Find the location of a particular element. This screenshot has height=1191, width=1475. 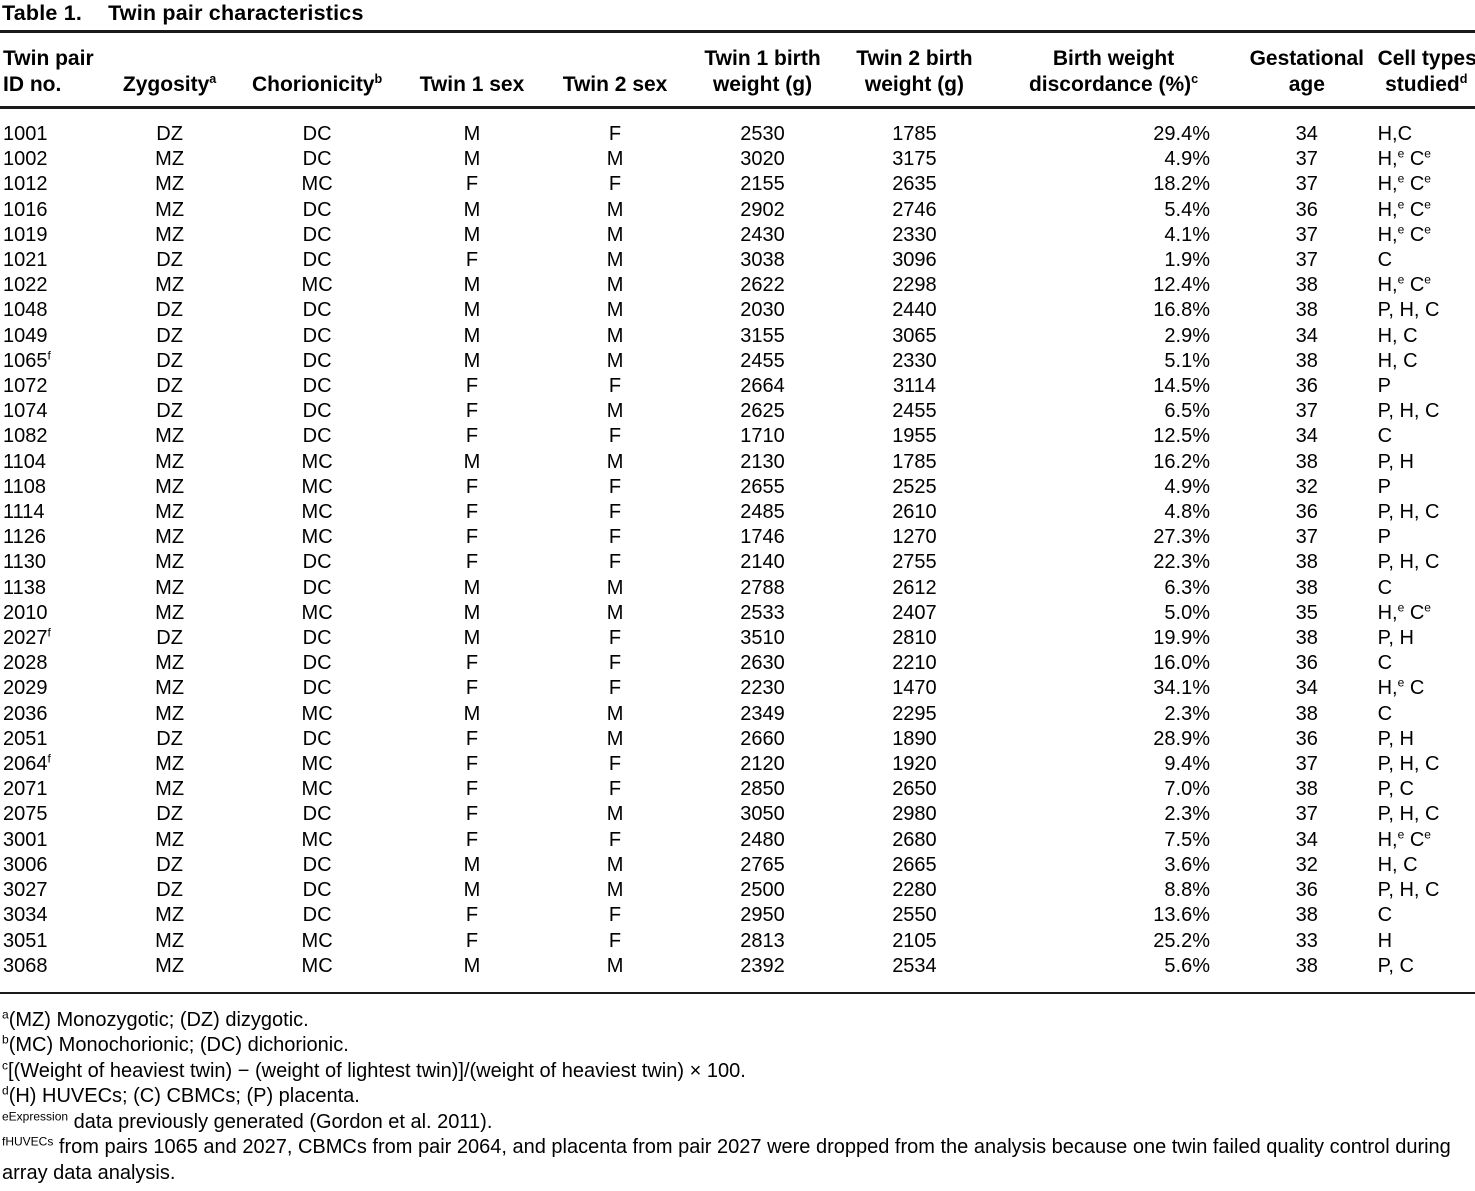

table-cell: 5.0% is located at coordinates (1187, 612).